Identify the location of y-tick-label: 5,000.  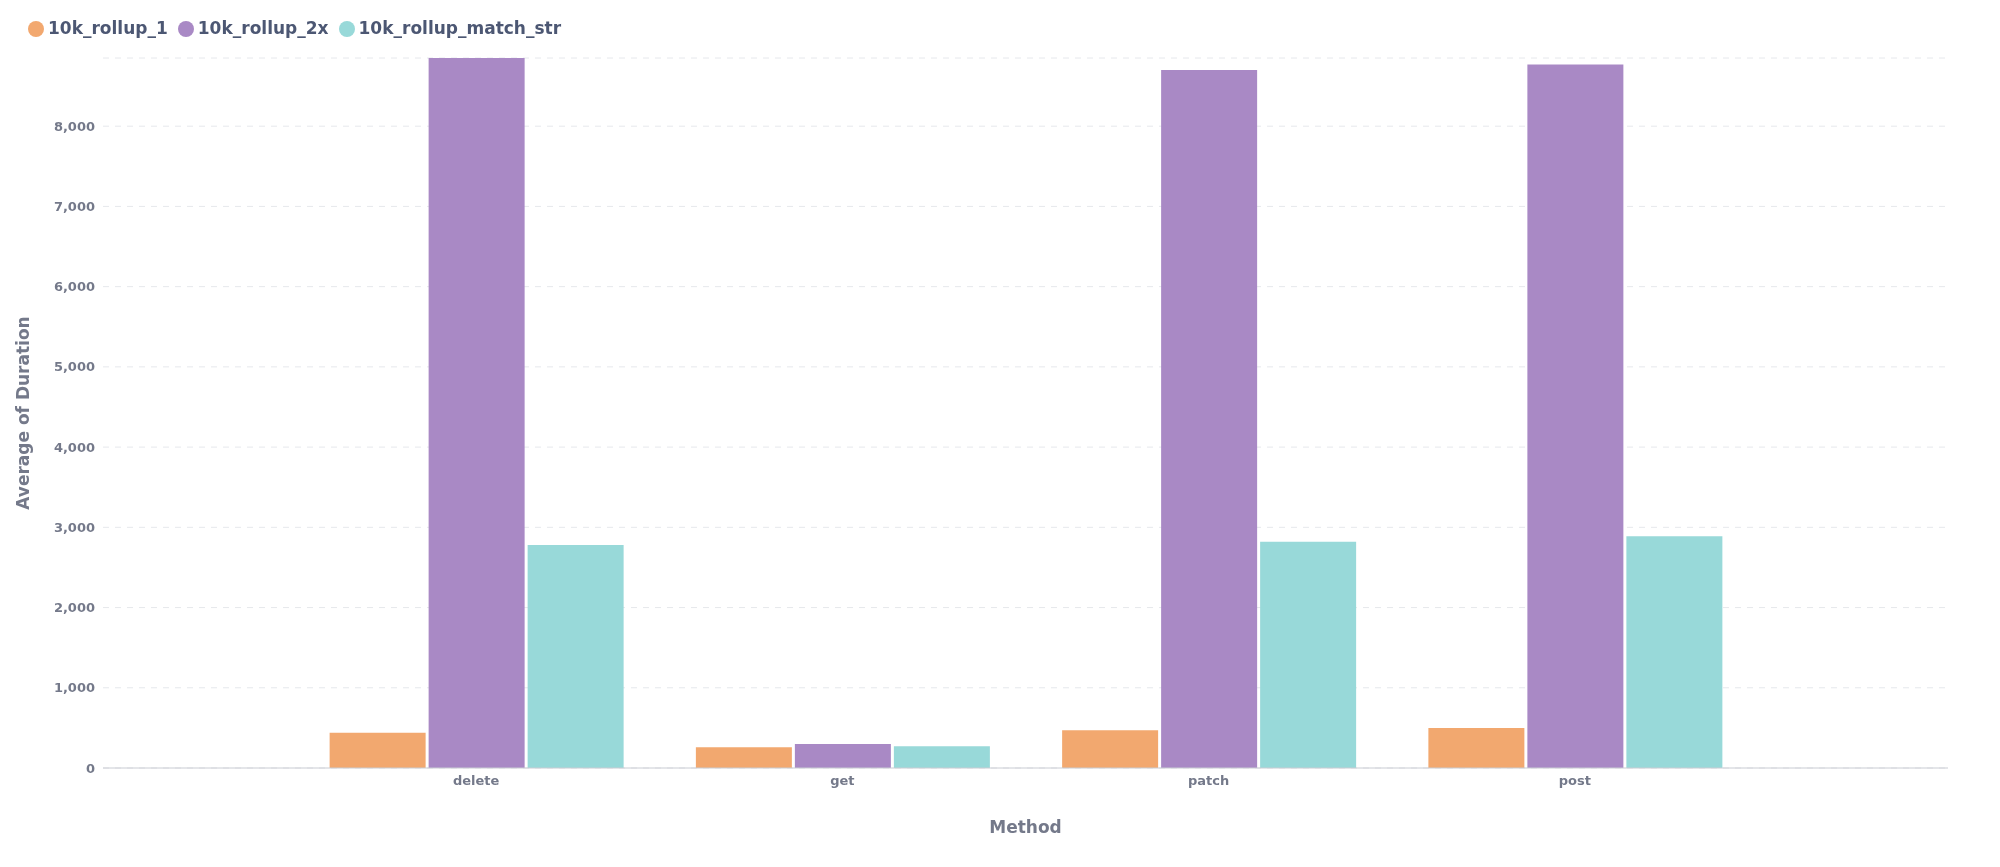
(74, 367).